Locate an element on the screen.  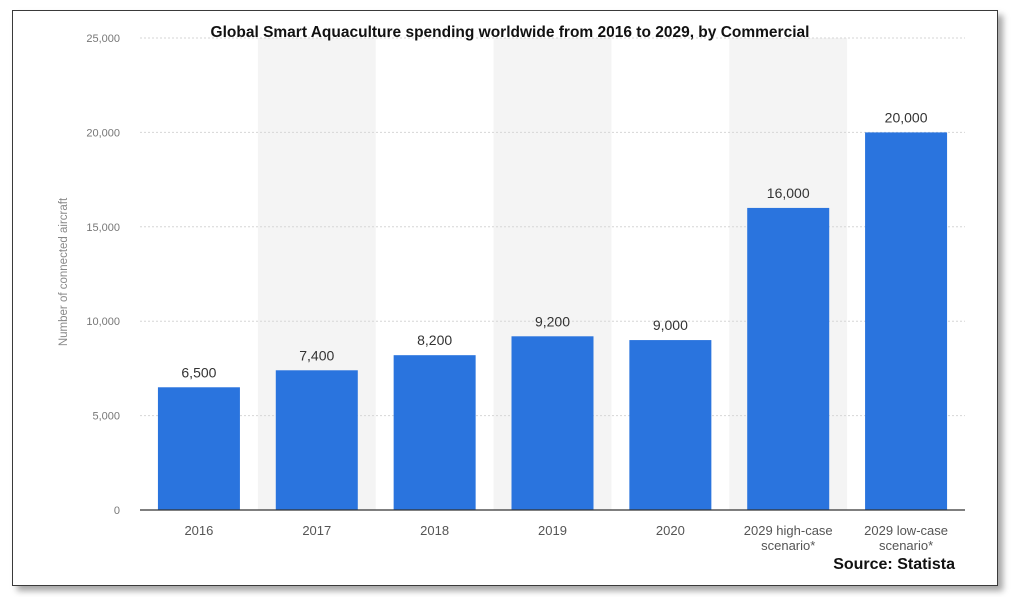
data-label: 7,400 is located at coordinates (316, 355).